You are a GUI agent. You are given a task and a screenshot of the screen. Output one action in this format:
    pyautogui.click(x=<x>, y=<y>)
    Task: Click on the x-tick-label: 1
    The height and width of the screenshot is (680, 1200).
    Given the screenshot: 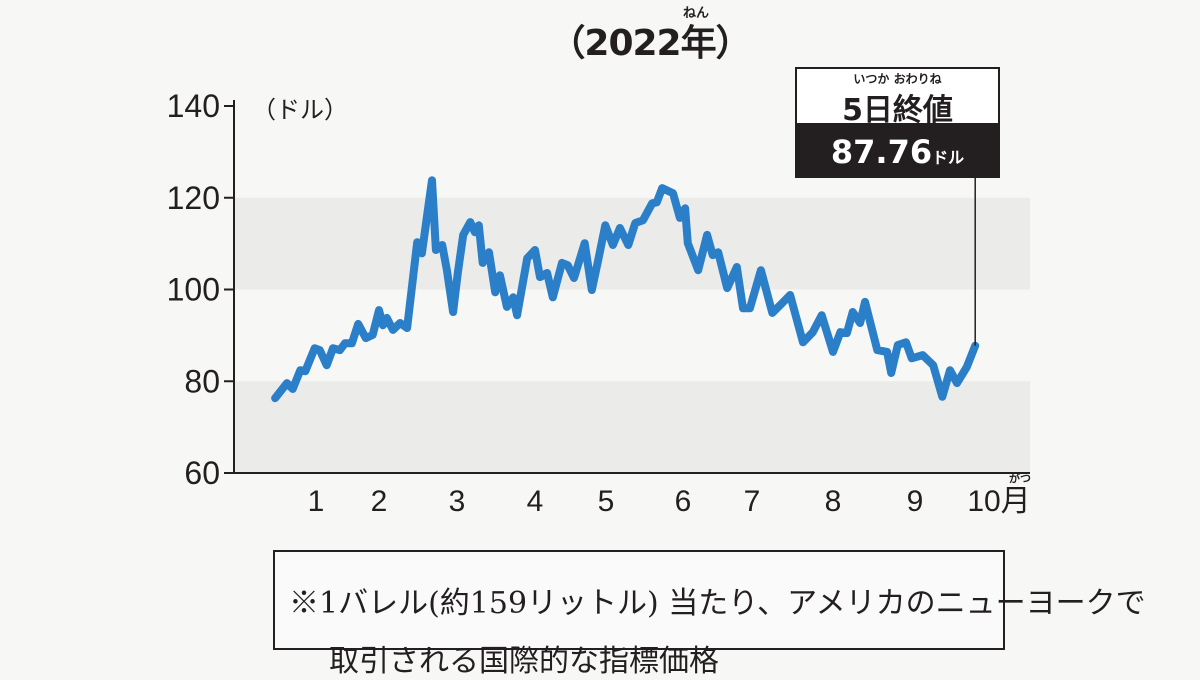 What is the action you would take?
    pyautogui.click(x=316, y=501)
    